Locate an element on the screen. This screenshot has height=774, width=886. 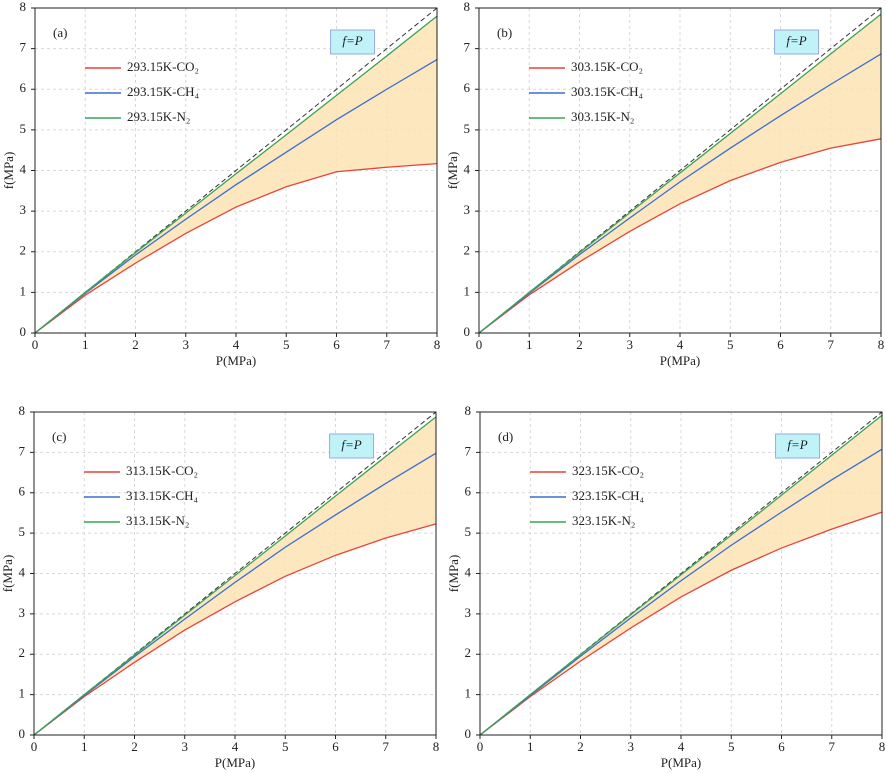
legend-label: 303.15K-CO₂ is located at coordinates (607, 66).